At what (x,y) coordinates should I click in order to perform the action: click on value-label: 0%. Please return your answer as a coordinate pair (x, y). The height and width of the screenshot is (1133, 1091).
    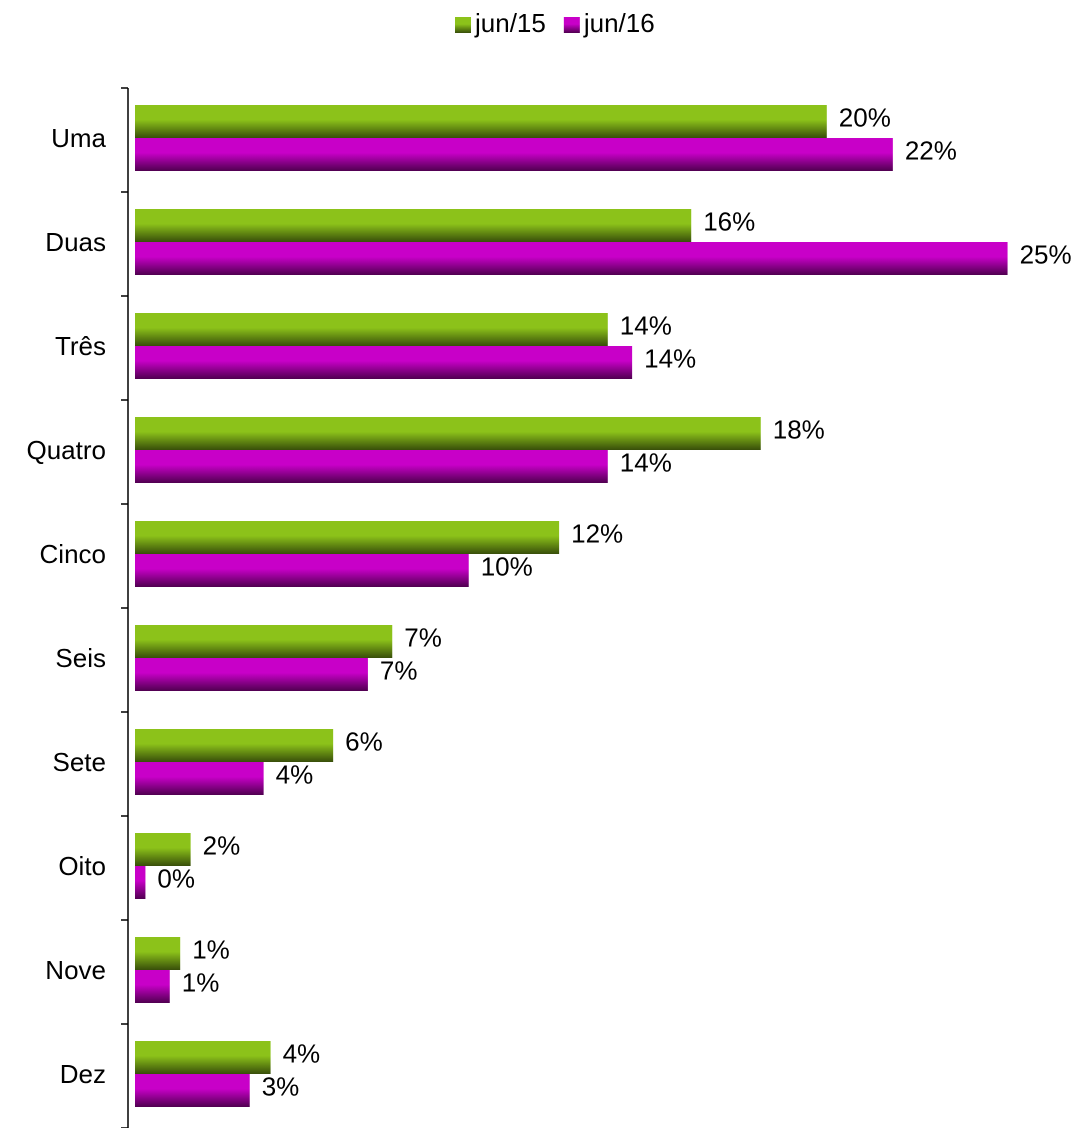
    Looking at the image, I should click on (176, 878).